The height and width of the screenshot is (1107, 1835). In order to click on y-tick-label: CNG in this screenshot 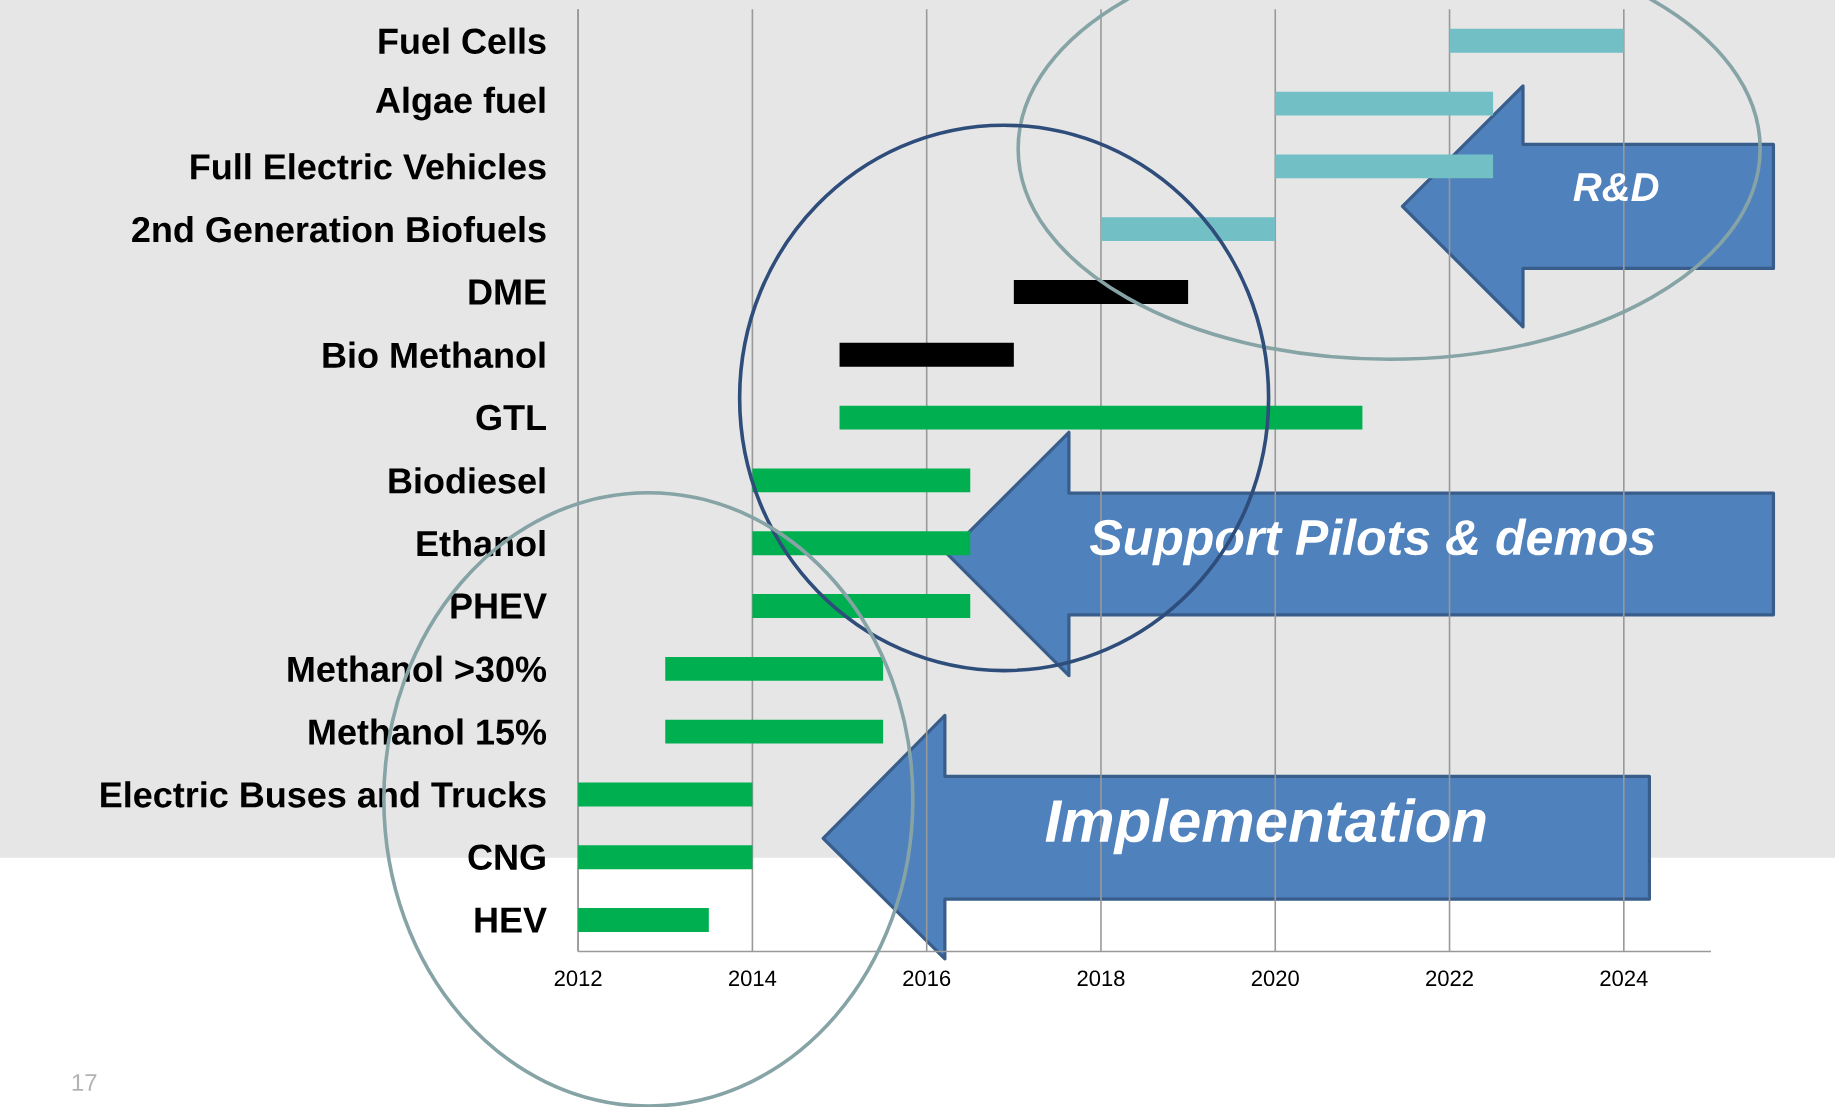, I will do `click(506, 857)`.